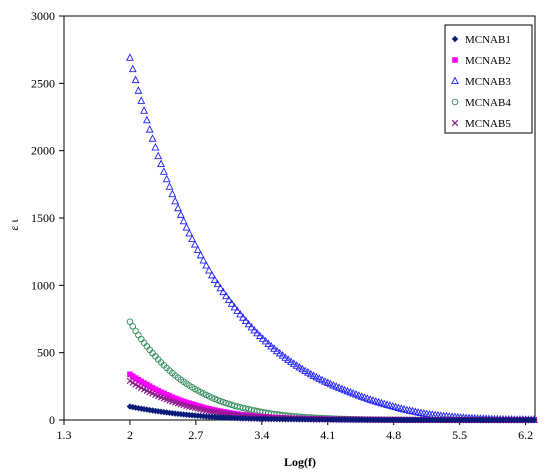 Image resolution: width=550 pixels, height=476 pixels. I want to click on y-tick-label: 1000, so click(43, 285).